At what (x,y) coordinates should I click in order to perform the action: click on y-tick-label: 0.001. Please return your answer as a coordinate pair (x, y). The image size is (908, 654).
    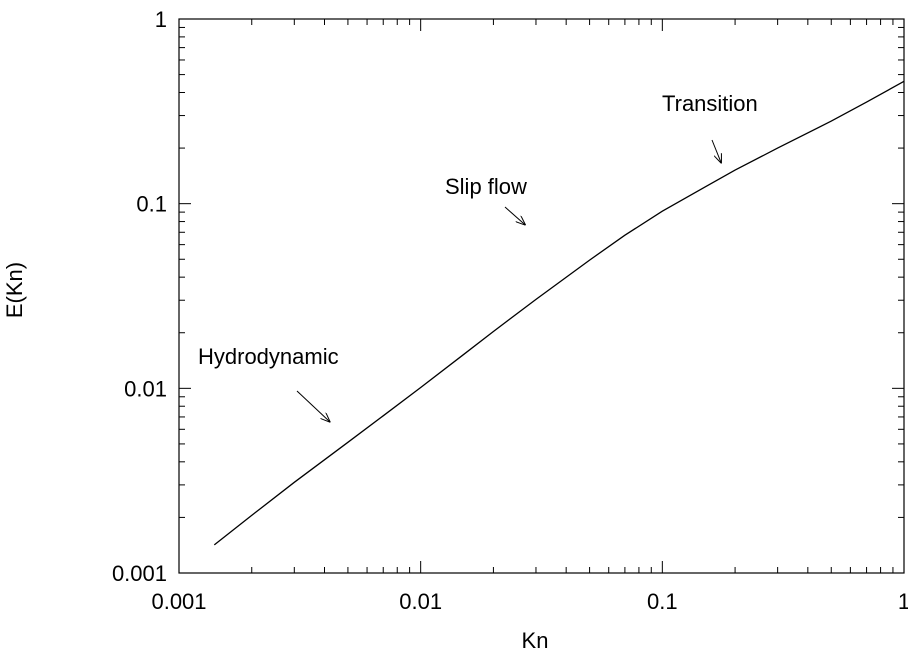
    Looking at the image, I should click on (139, 573).